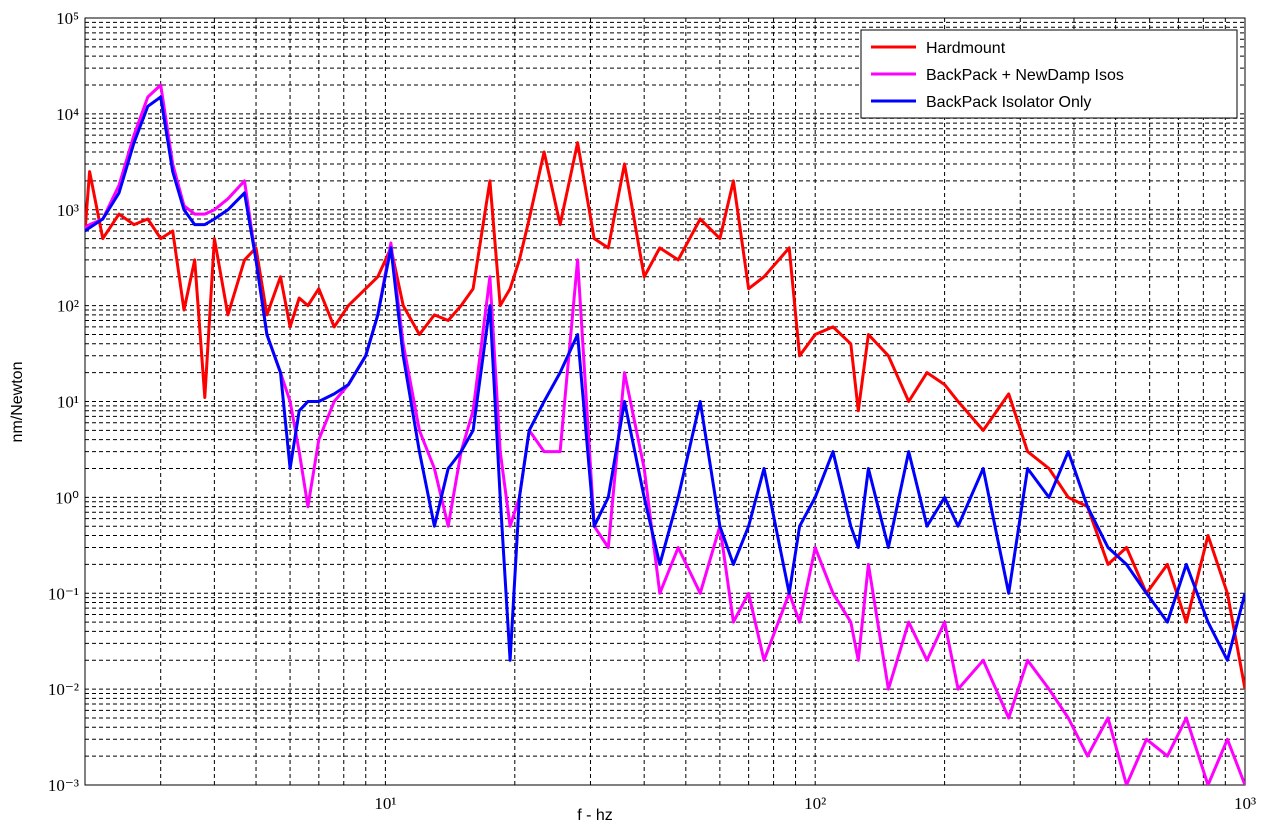 The height and width of the screenshot is (827, 1270). I want to click on legend-box, so click(1049, 74).